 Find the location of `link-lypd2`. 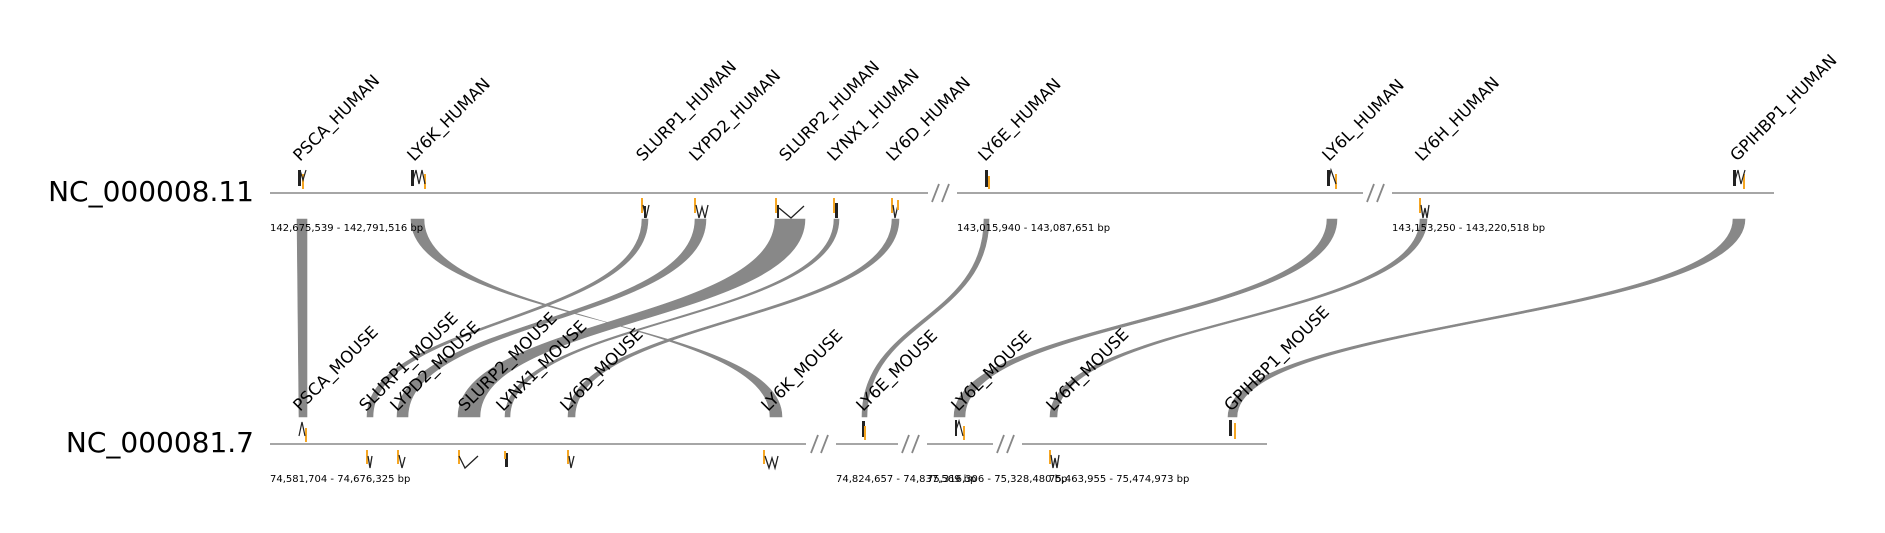

link-lypd2 is located at coordinates (551, 318).